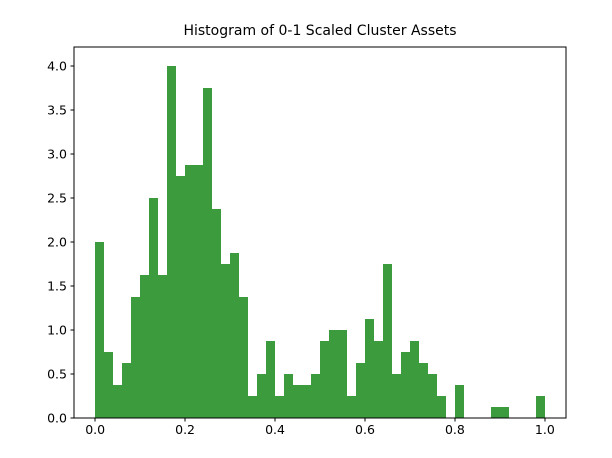 This screenshot has height=458, width=612. I want to click on x-tick-label: 0.8, so click(455, 429).